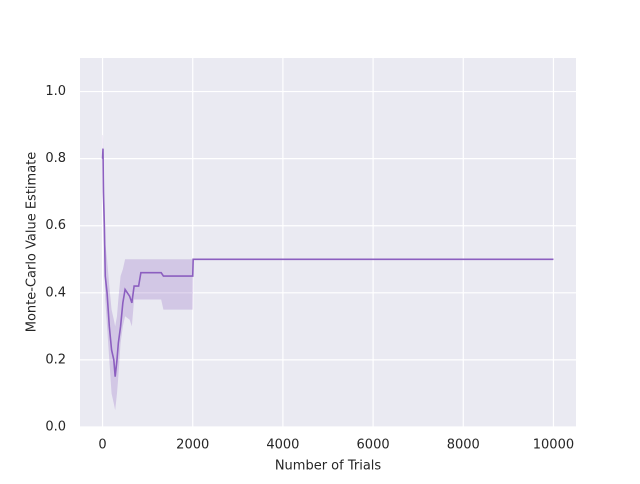 Image resolution: width=640 pixels, height=484 pixels. I want to click on y-tick-label: 1.0, so click(55, 91).